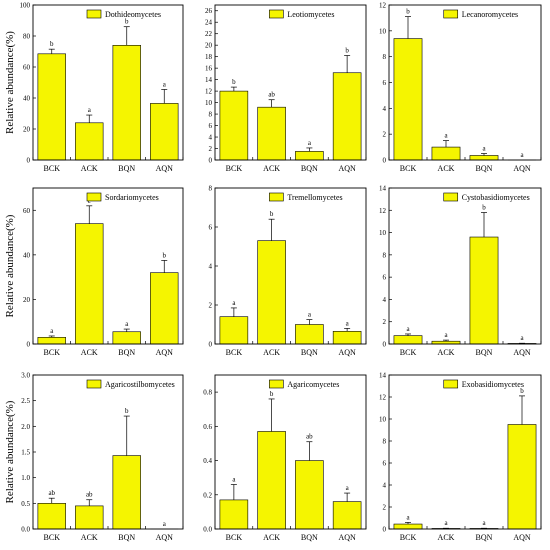  What do you see at coordinates (207, 495) in the screenshot?
I see `y-tick-label: 0.2` at bounding box center [207, 495].